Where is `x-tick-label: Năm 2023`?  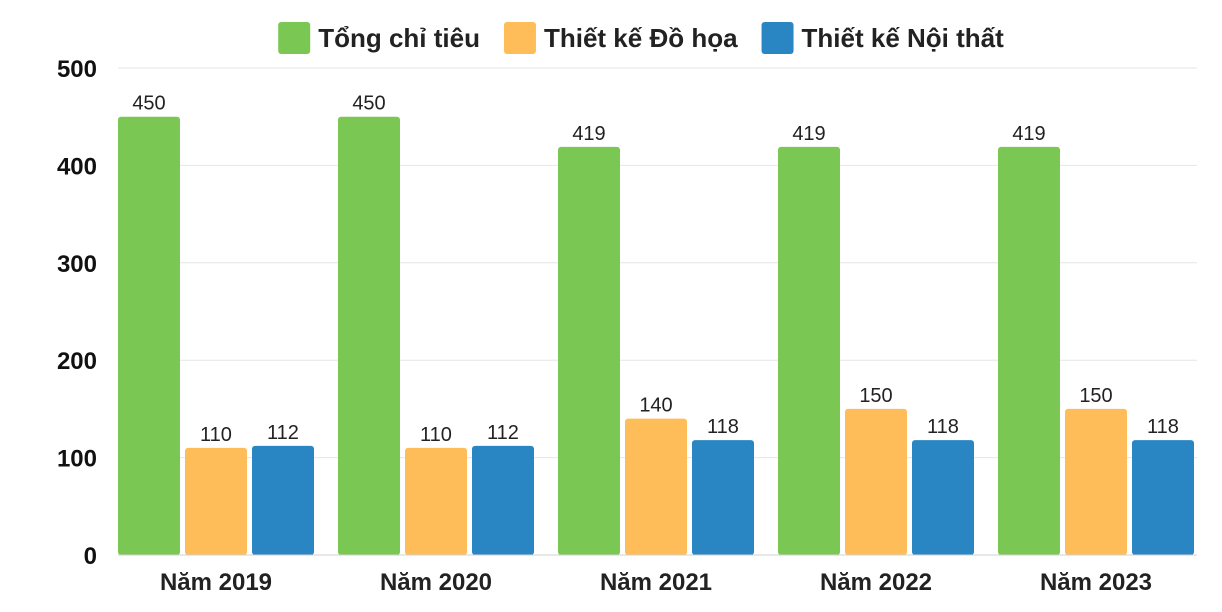 x-tick-label: Năm 2023 is located at coordinates (1096, 582).